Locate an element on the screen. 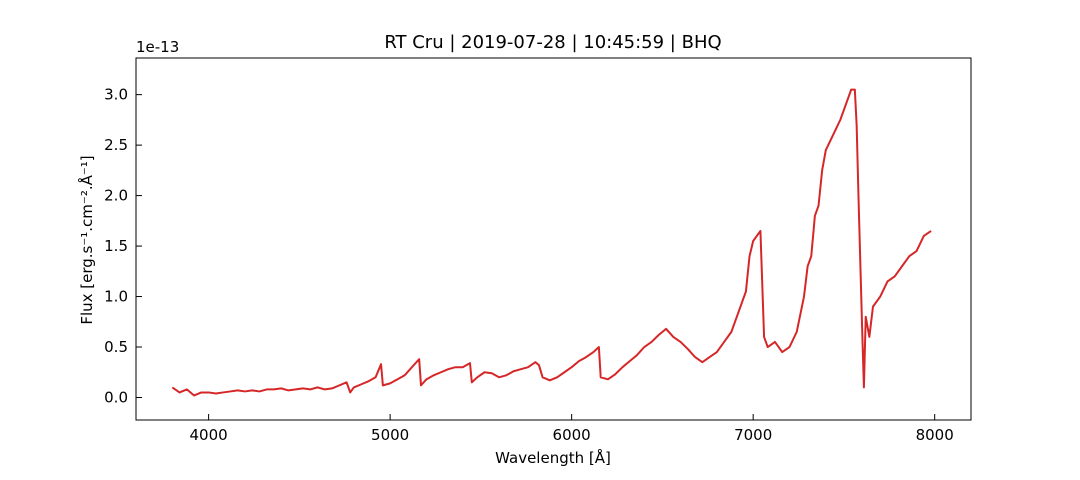 This screenshot has width=1080, height=480. y-offset-label: 1e-13 is located at coordinates (157, 47).